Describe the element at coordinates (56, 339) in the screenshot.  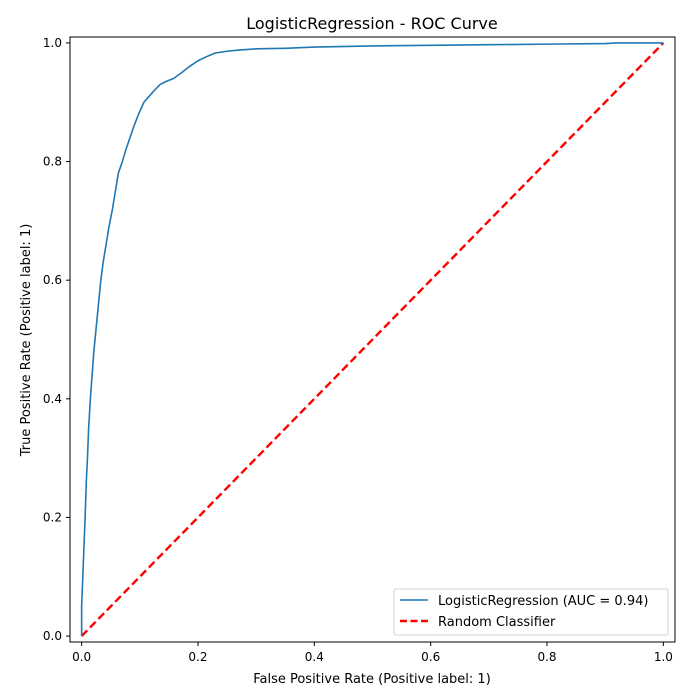
I see `y-axis-ticks: 0.0 0.2 0.4 0.6 0.8 1.0` at that location.